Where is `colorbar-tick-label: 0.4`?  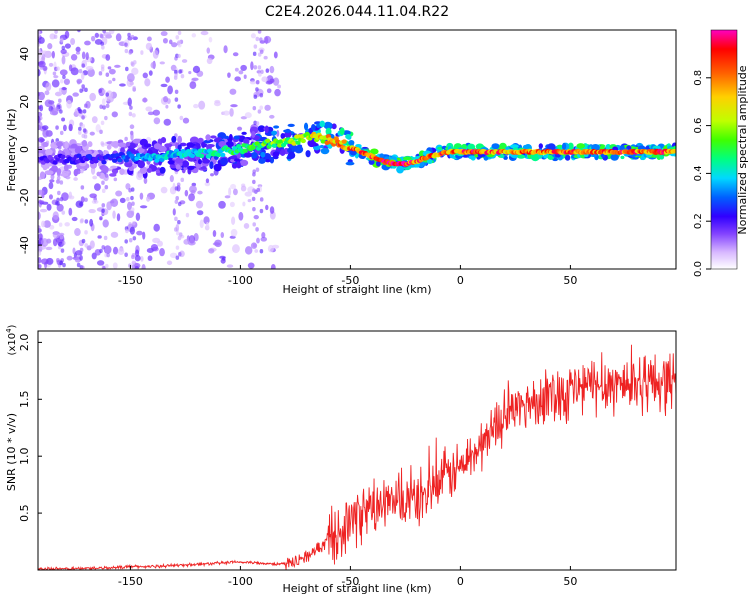
colorbar-tick-label: 0.4 is located at coordinates (698, 173).